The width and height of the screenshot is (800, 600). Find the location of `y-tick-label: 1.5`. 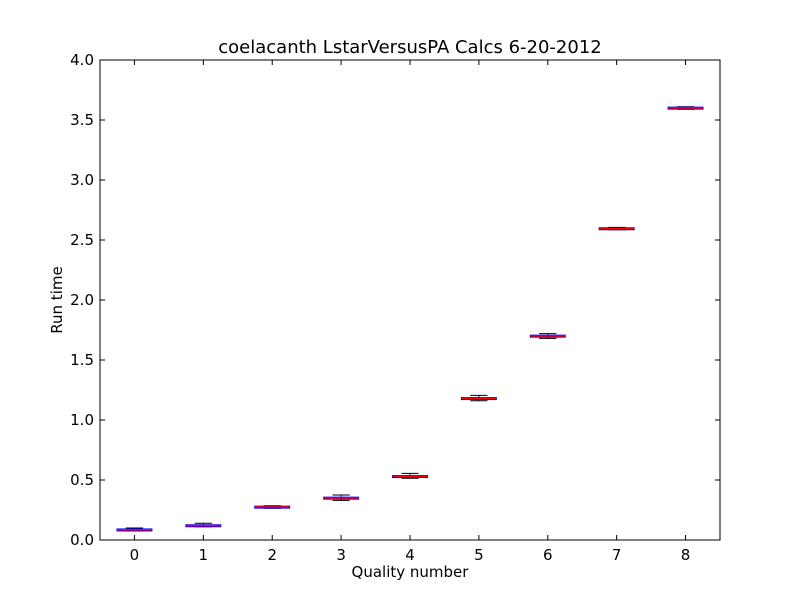

y-tick-label: 1.5 is located at coordinates (82, 360).